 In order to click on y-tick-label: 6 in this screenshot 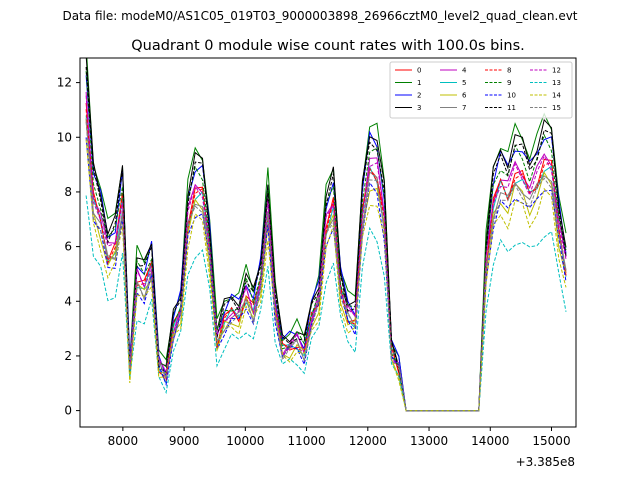, I will do `click(68, 247)`.